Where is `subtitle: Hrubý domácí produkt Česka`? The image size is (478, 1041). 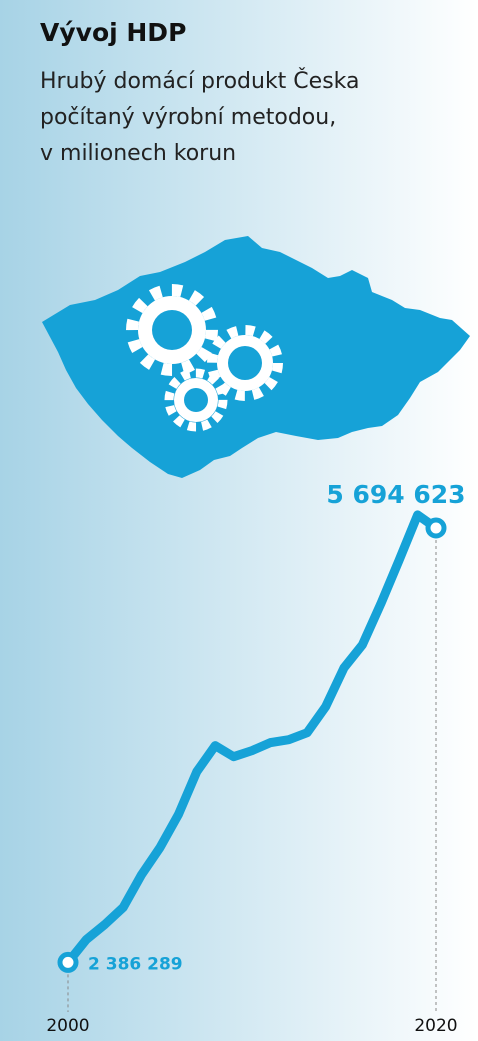
subtitle: Hrubý domácí produkt Česka is located at coordinates (200, 81).